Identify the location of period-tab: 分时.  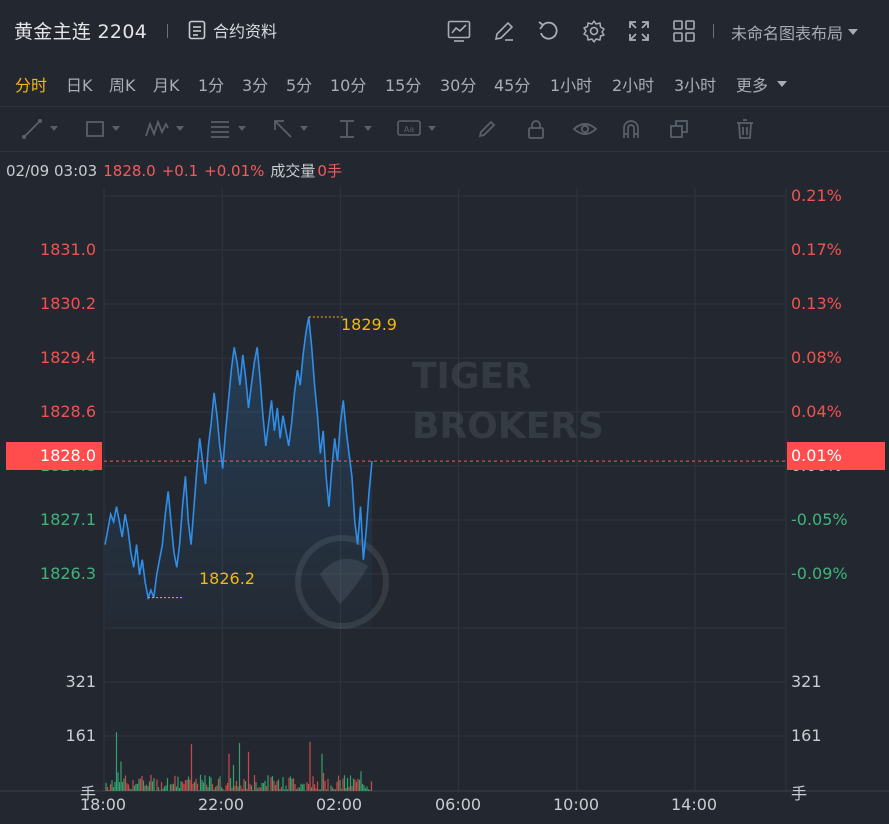
(31, 85).